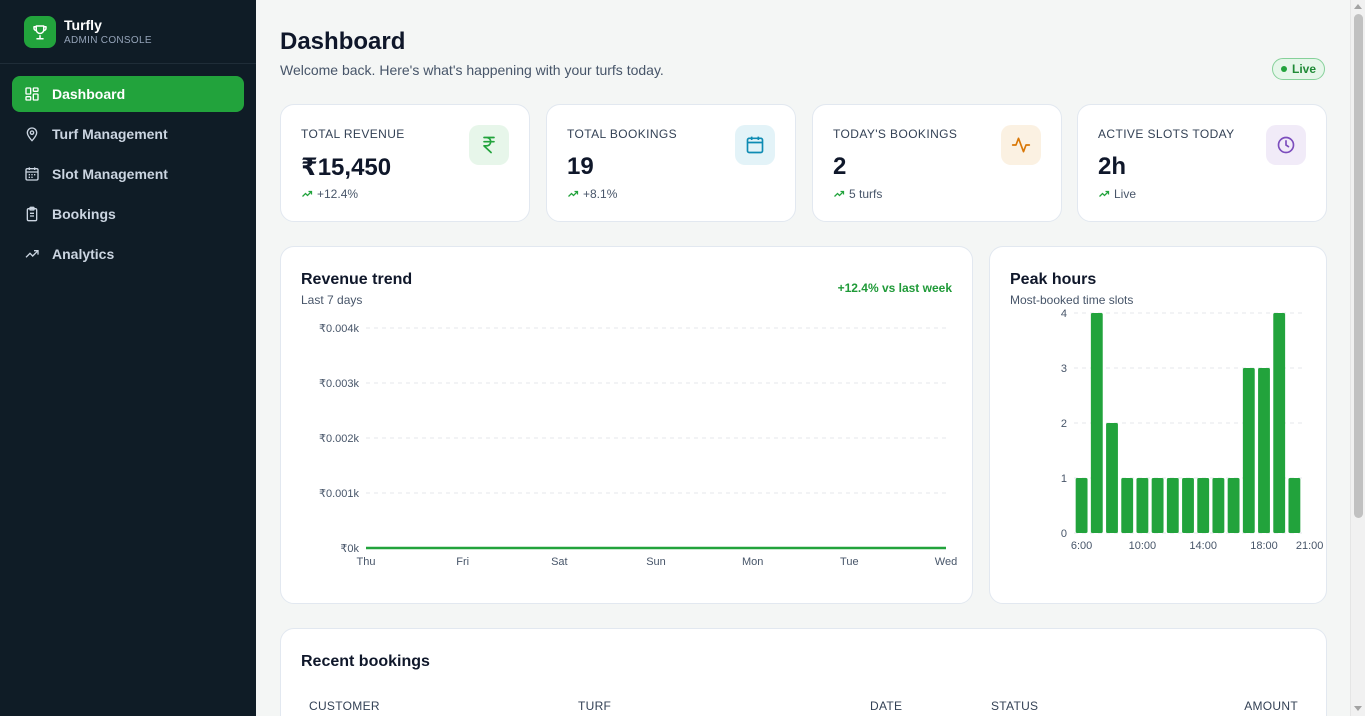 The width and height of the screenshot is (1365, 716). I want to click on stat-card-active-slots: ACTIVE SLOTS TODAY 2h Live, so click(1202, 163).